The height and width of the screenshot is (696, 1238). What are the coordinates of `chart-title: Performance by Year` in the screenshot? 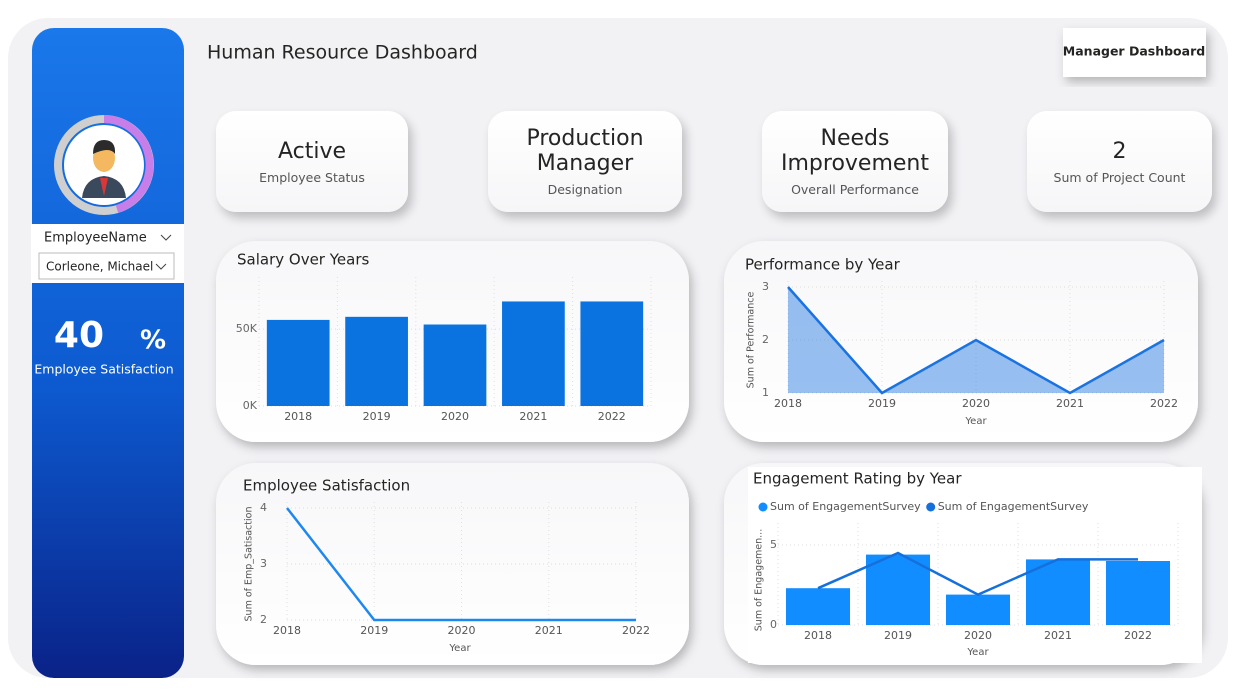 It's located at (823, 265).